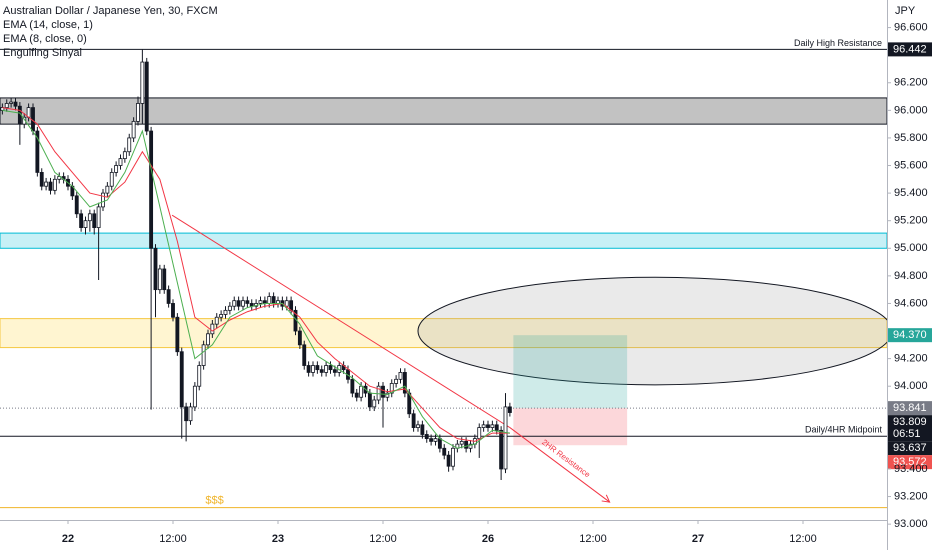 Image resolution: width=932 pixels, height=550 pixels. What do you see at coordinates (45, 39) in the screenshot?
I see `indicator-label: EMA (8, close, 0)` at bounding box center [45, 39].